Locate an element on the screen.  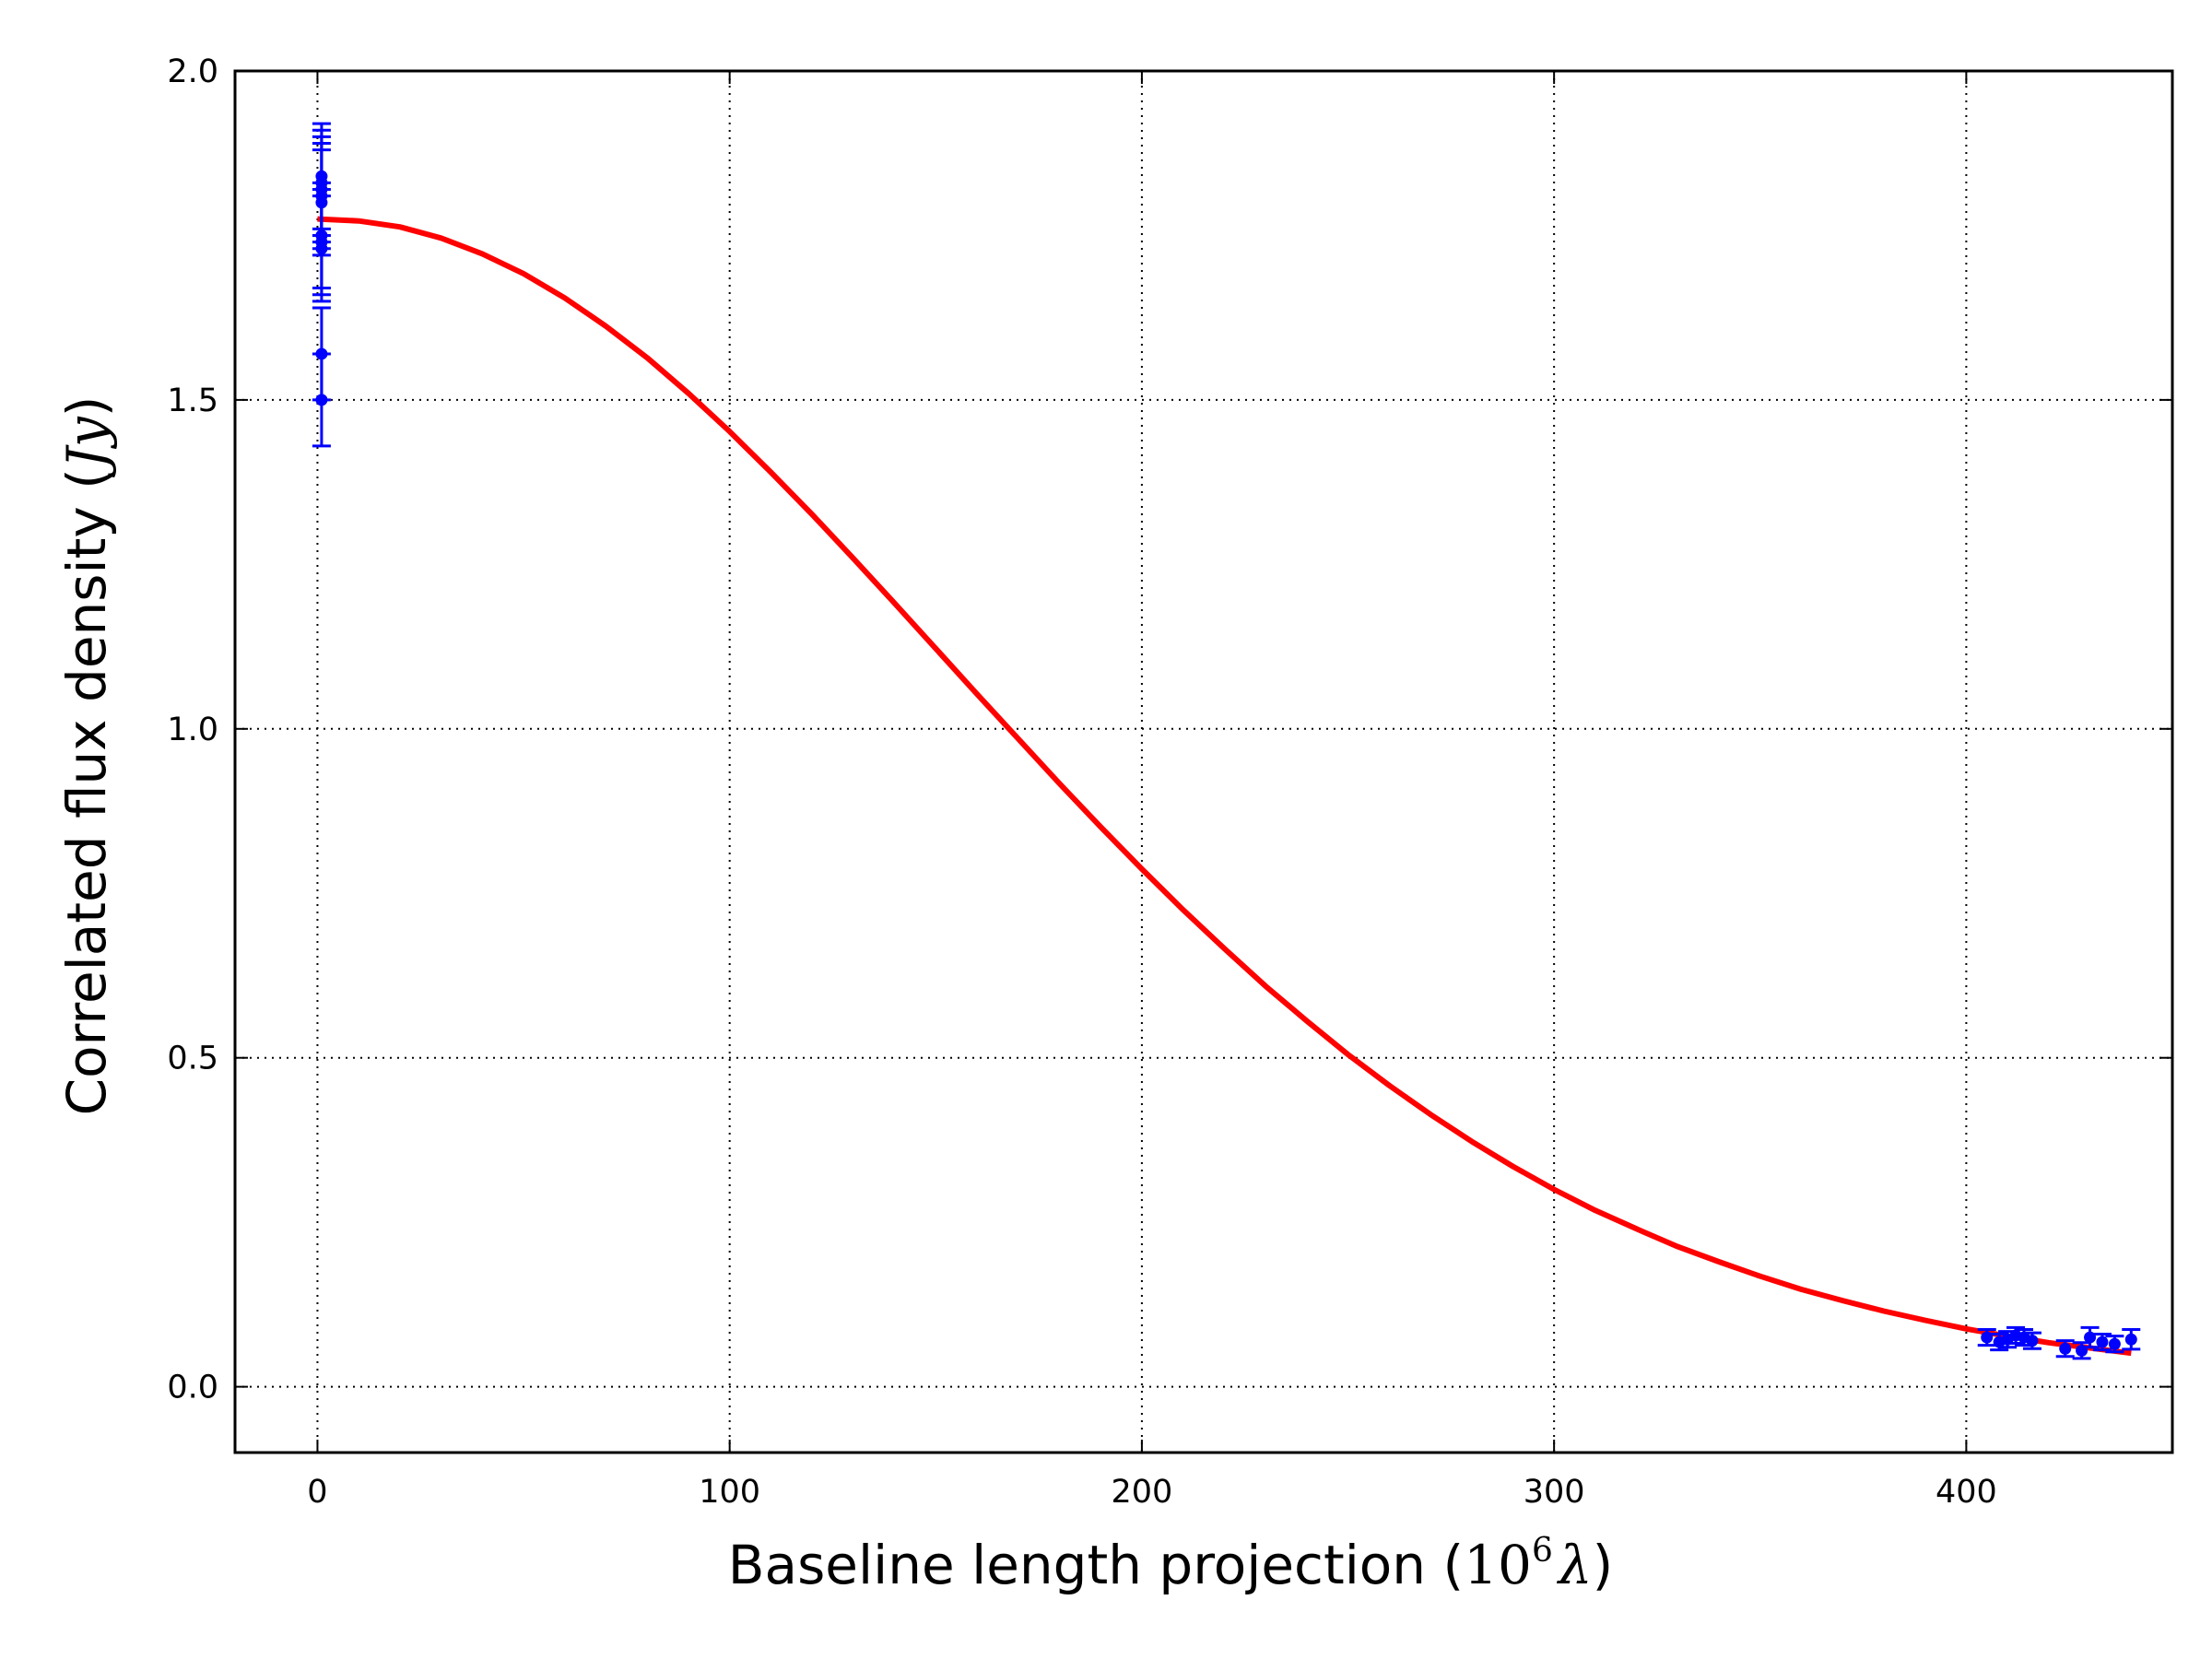
x-axis-label-math-symbol: λ is located at coordinates (1575, 1565).